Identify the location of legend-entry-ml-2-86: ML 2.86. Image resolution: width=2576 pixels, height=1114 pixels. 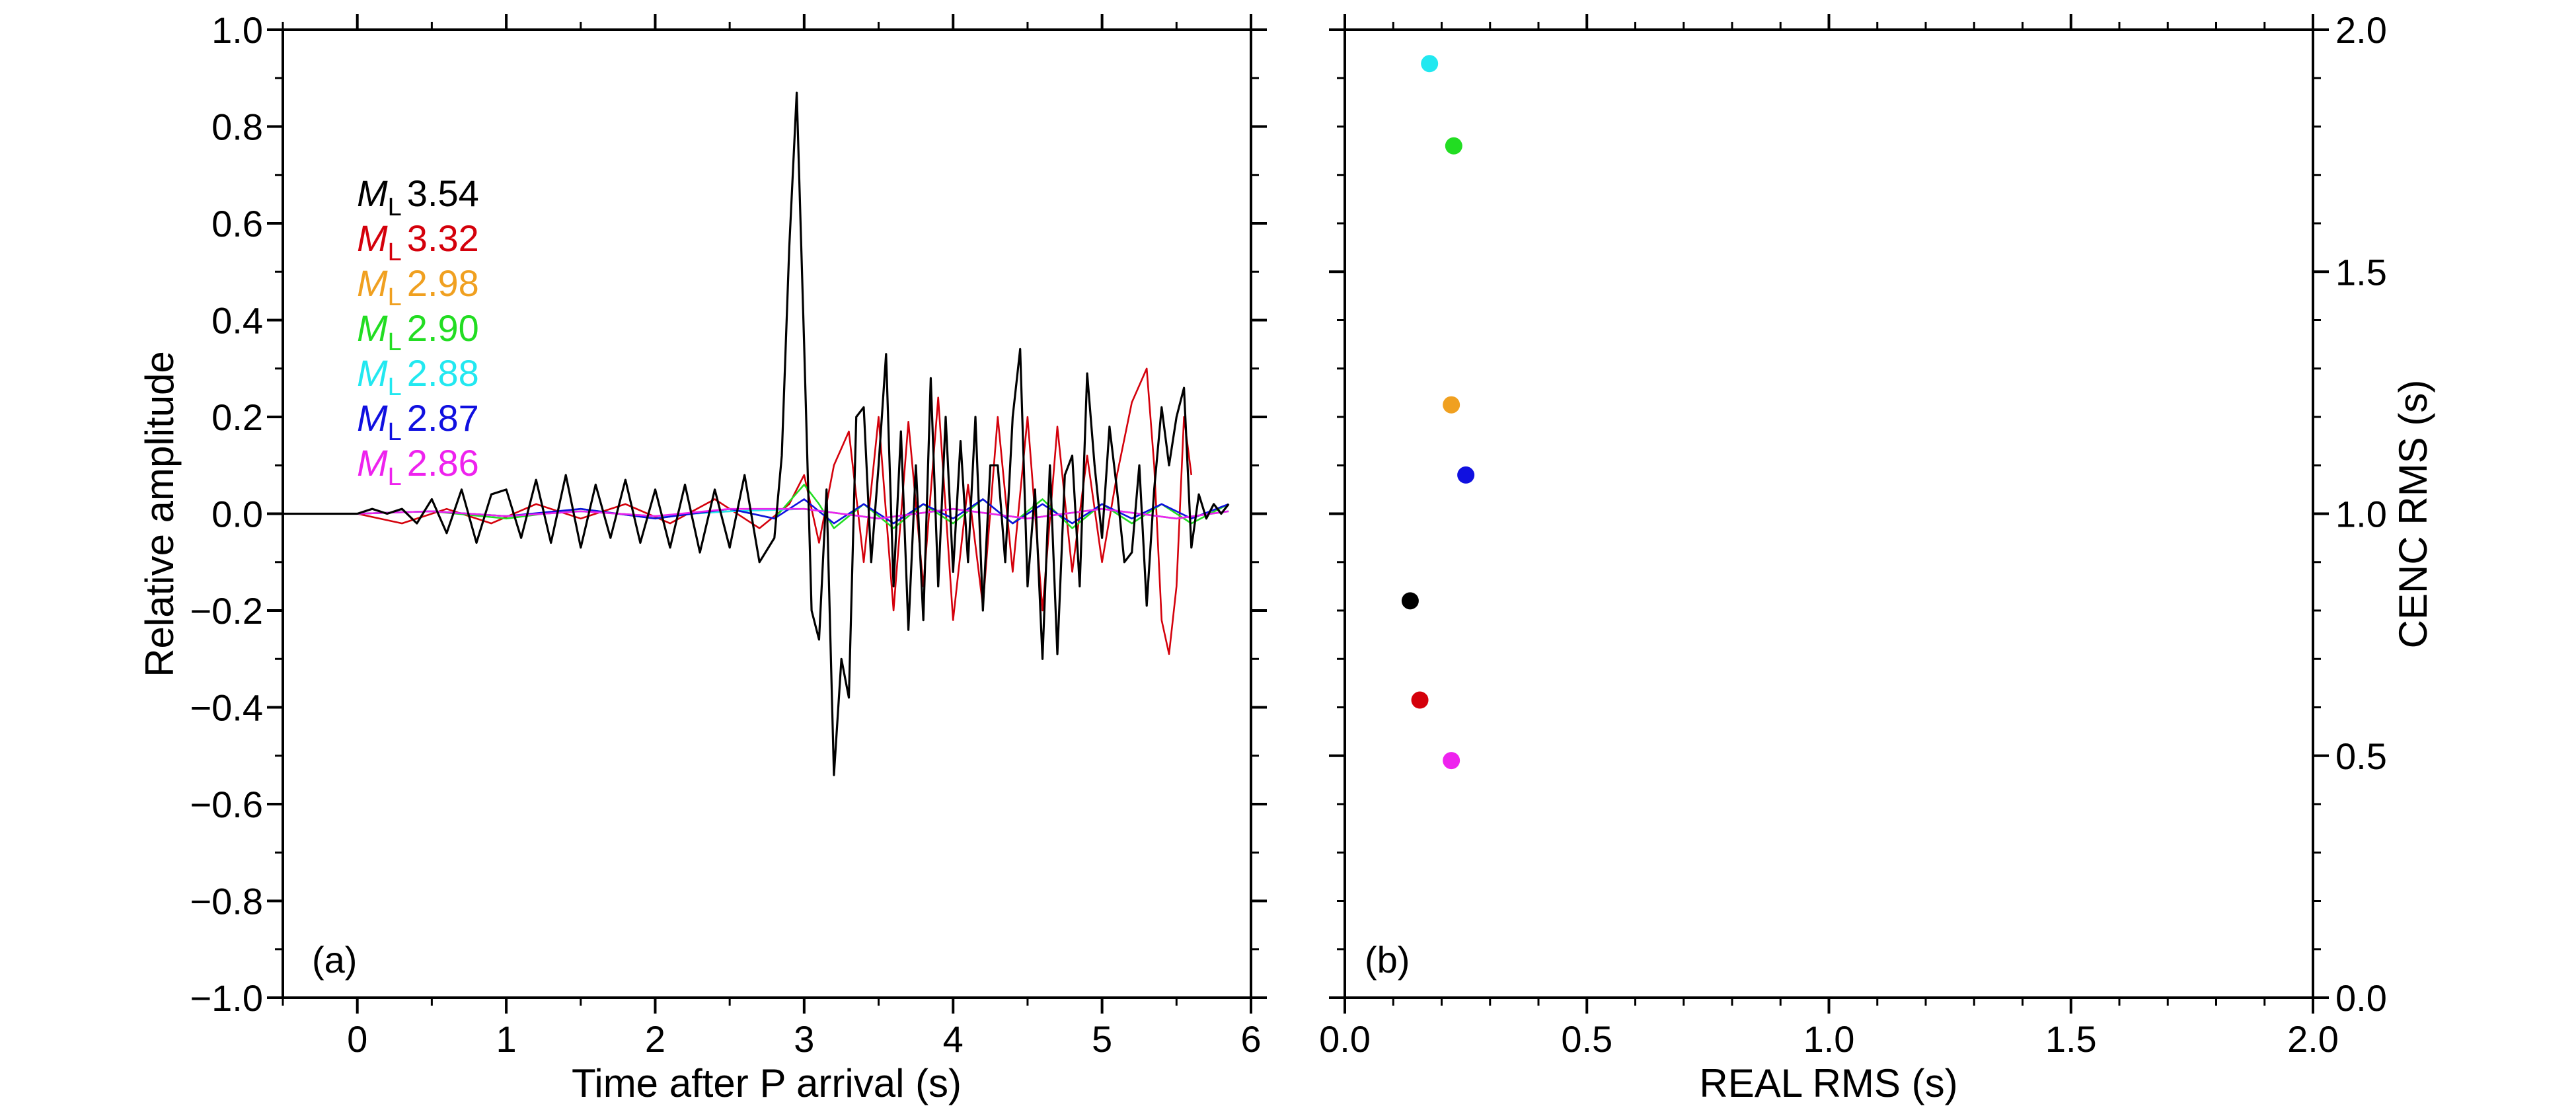
(418, 466).